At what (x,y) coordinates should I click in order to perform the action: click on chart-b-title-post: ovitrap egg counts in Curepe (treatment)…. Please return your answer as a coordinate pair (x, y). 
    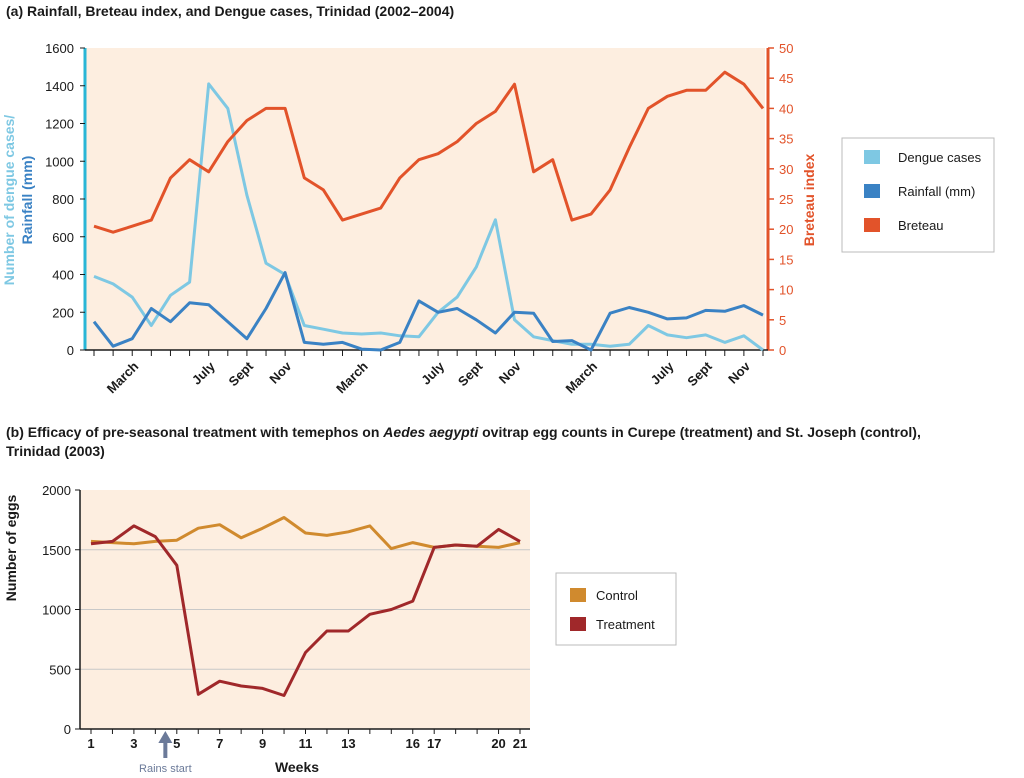
    Looking at the image, I should click on (699, 432).